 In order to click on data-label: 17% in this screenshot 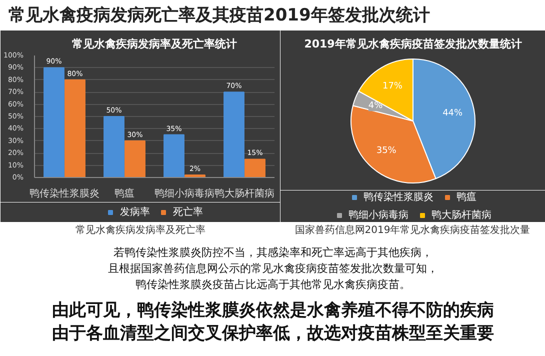, I will do `click(392, 86)`.